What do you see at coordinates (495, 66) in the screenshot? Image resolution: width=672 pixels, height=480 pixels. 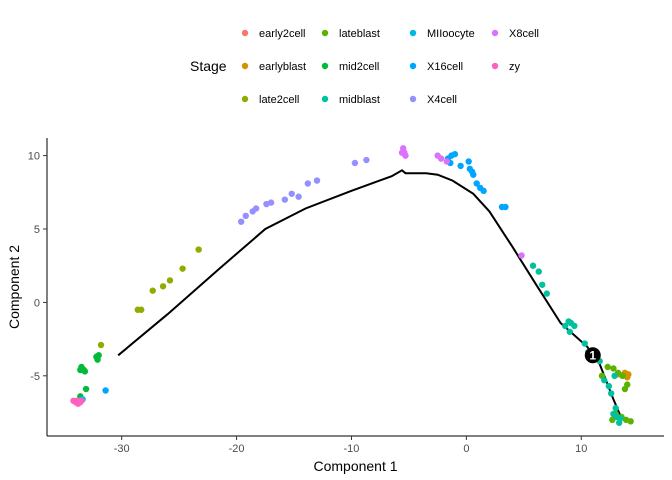 I see `legend-key-zy` at bounding box center [495, 66].